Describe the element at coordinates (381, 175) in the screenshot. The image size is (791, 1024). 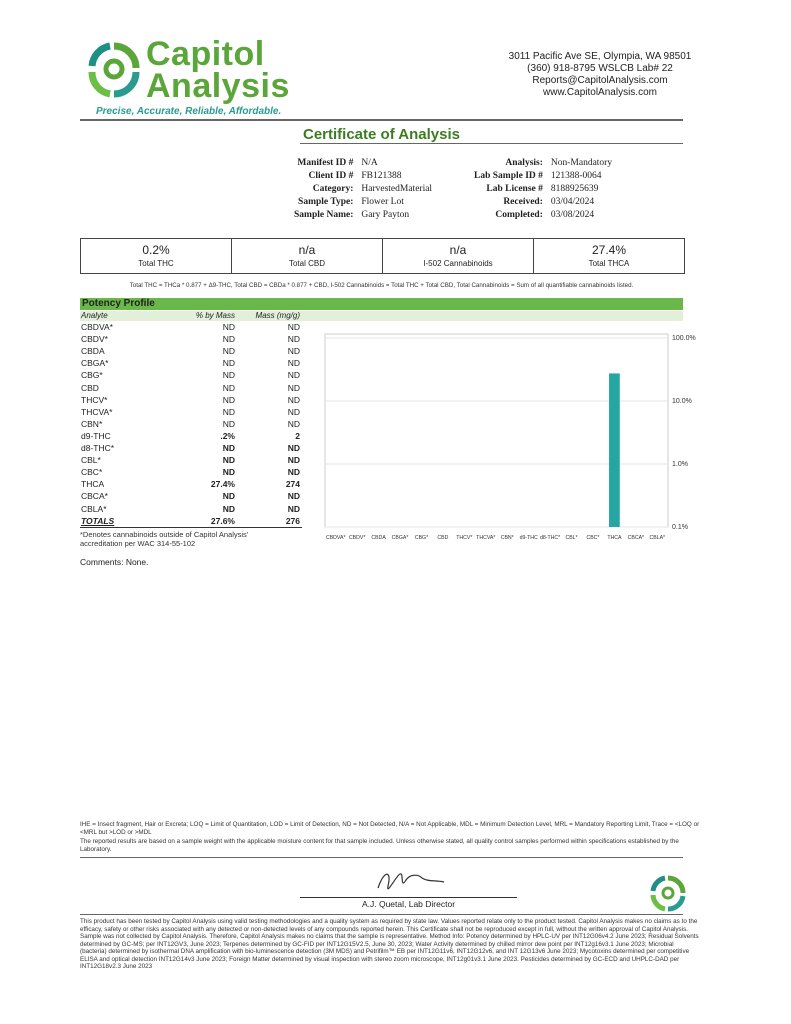
I see `info-value: FB121388` at that location.